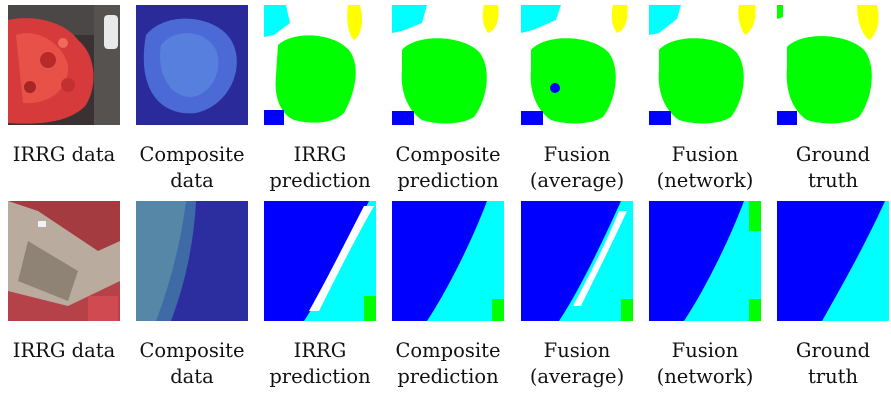 This screenshot has width=891, height=394. Describe the element at coordinates (705, 167) in the screenshot. I see `row1-caption-fusion-network: Fusion (network)` at that location.